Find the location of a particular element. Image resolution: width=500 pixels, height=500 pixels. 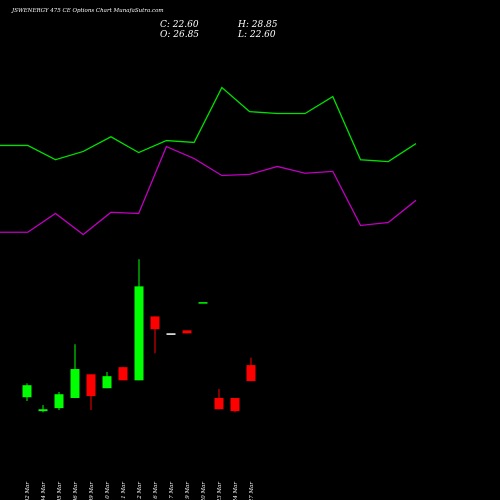

x-tick-label: 19 Mar is located at coordinates (188, 491).